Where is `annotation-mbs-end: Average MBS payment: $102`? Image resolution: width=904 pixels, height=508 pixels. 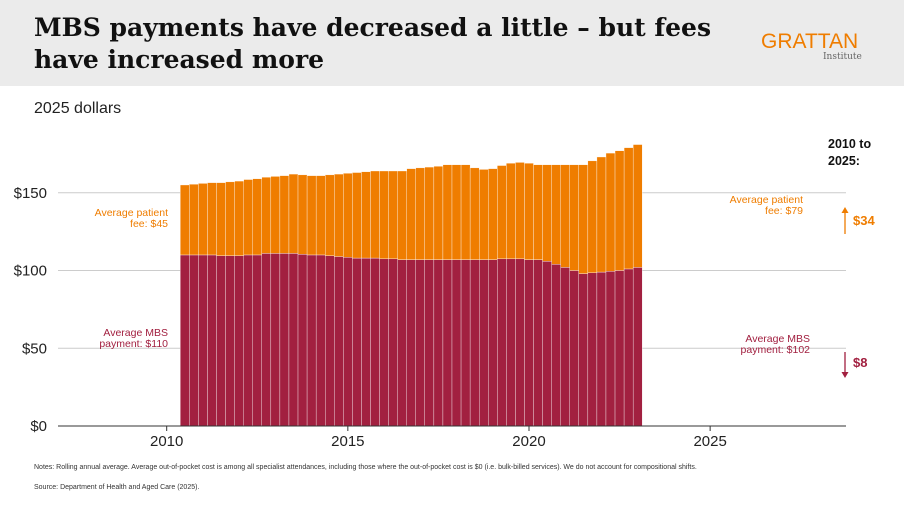
annotation-mbs-end: Average MBS payment: $102 is located at coordinates (776, 344).